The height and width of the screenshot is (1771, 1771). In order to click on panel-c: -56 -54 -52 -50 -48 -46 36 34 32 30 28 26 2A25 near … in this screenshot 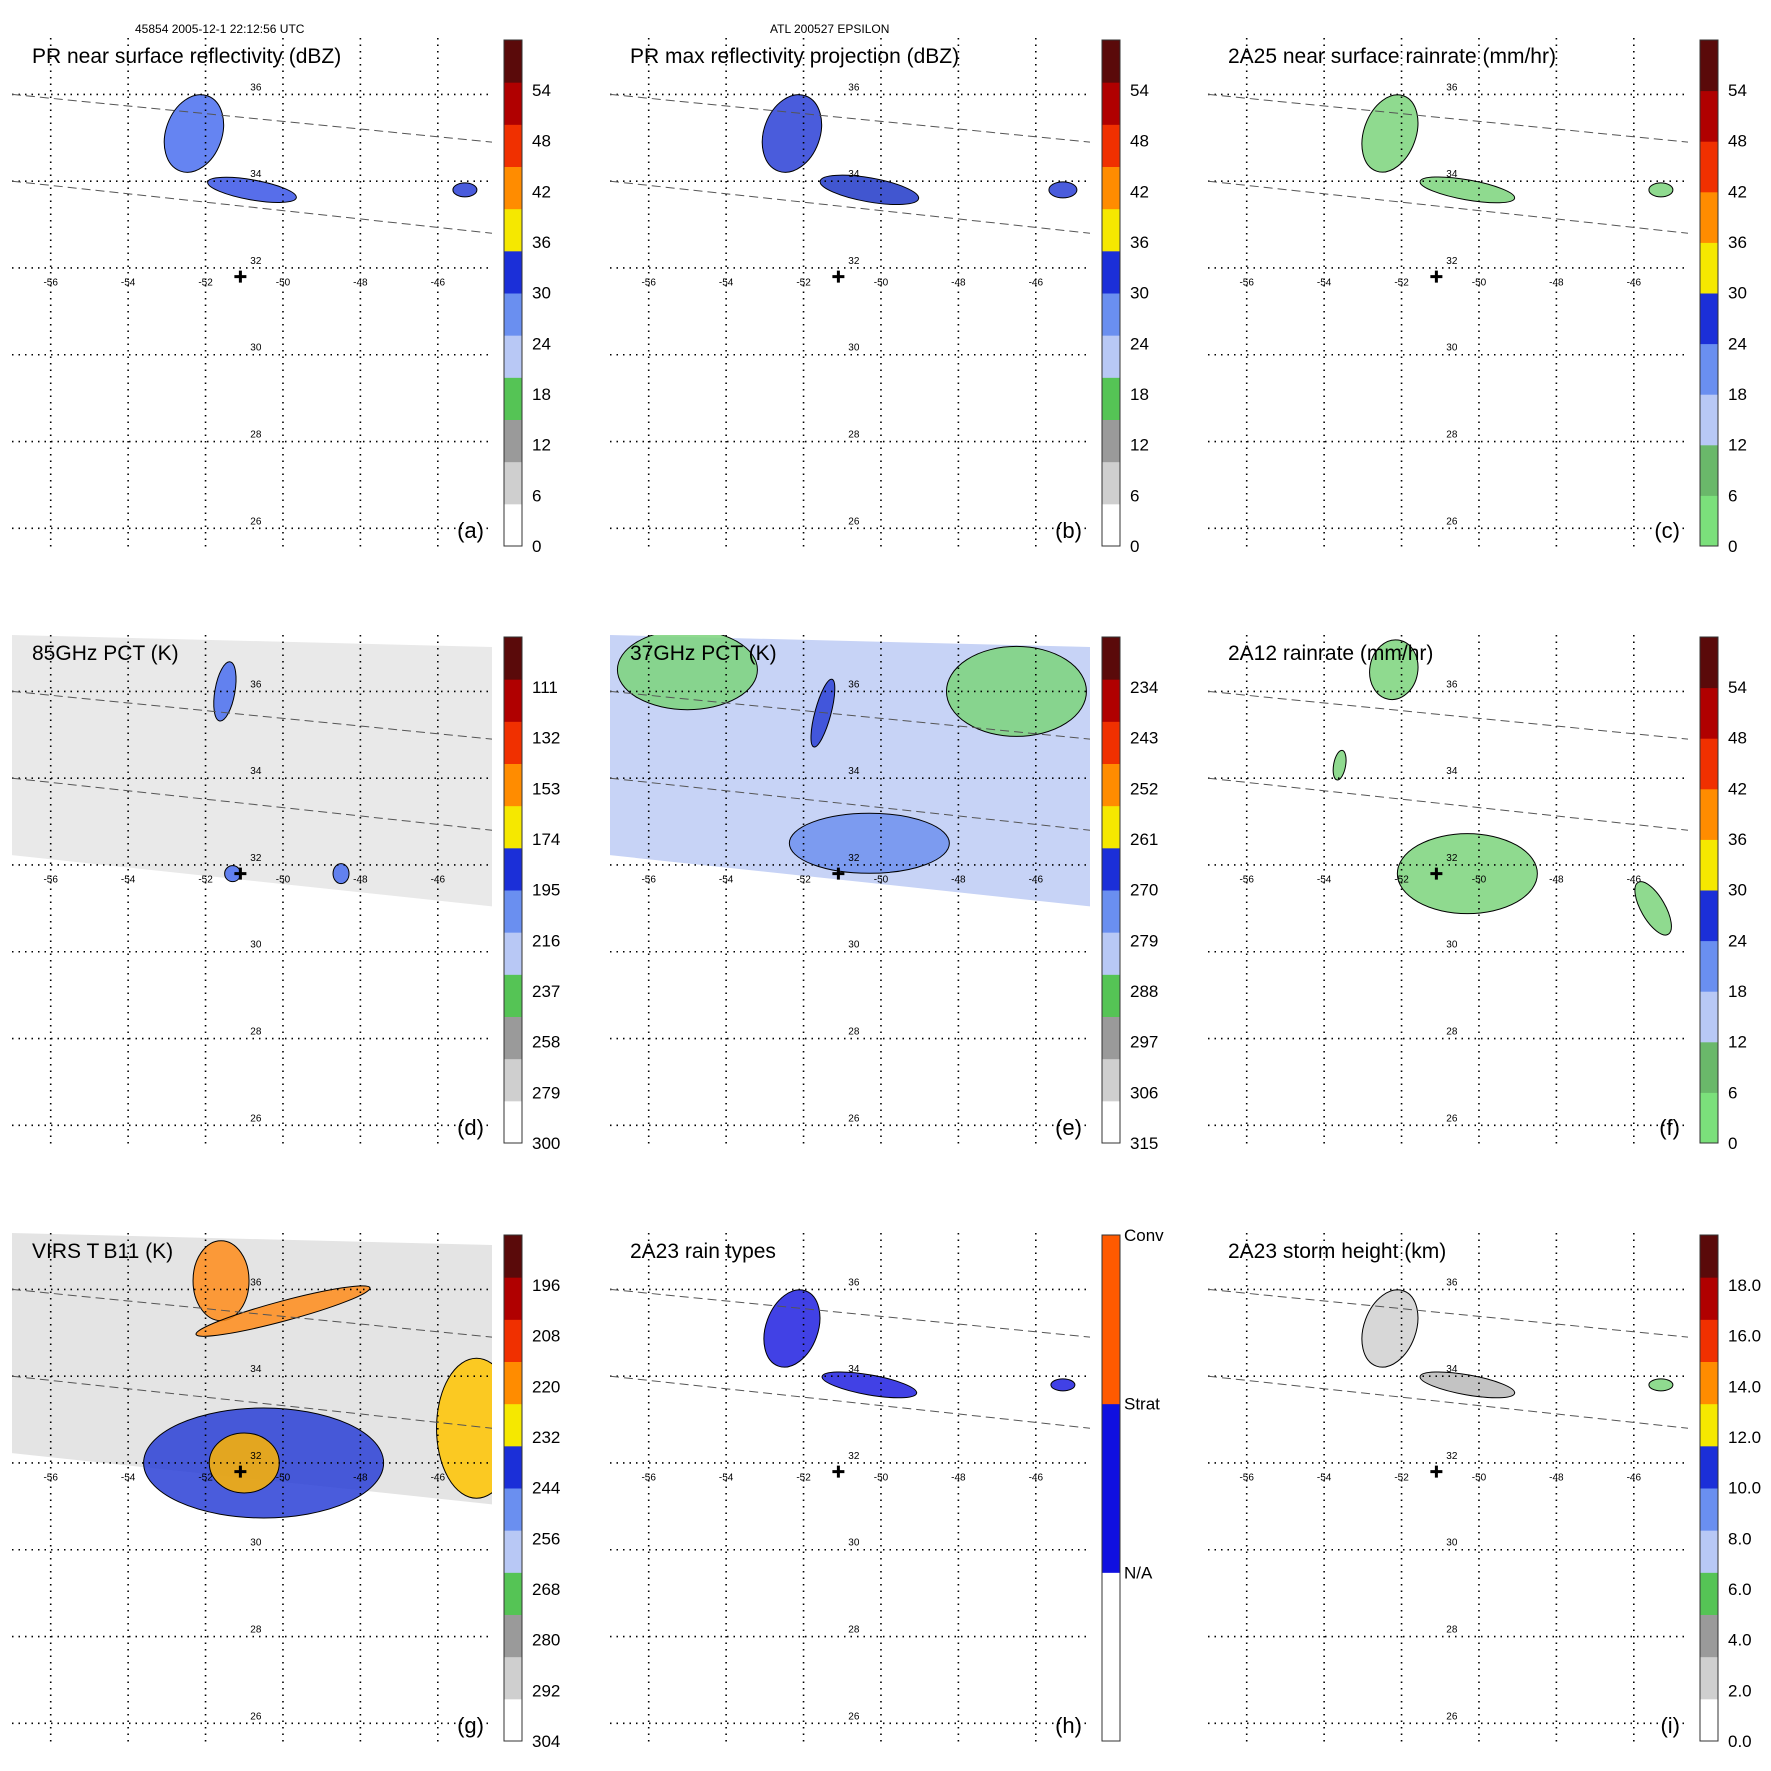, I will do `click(1477, 297)`.